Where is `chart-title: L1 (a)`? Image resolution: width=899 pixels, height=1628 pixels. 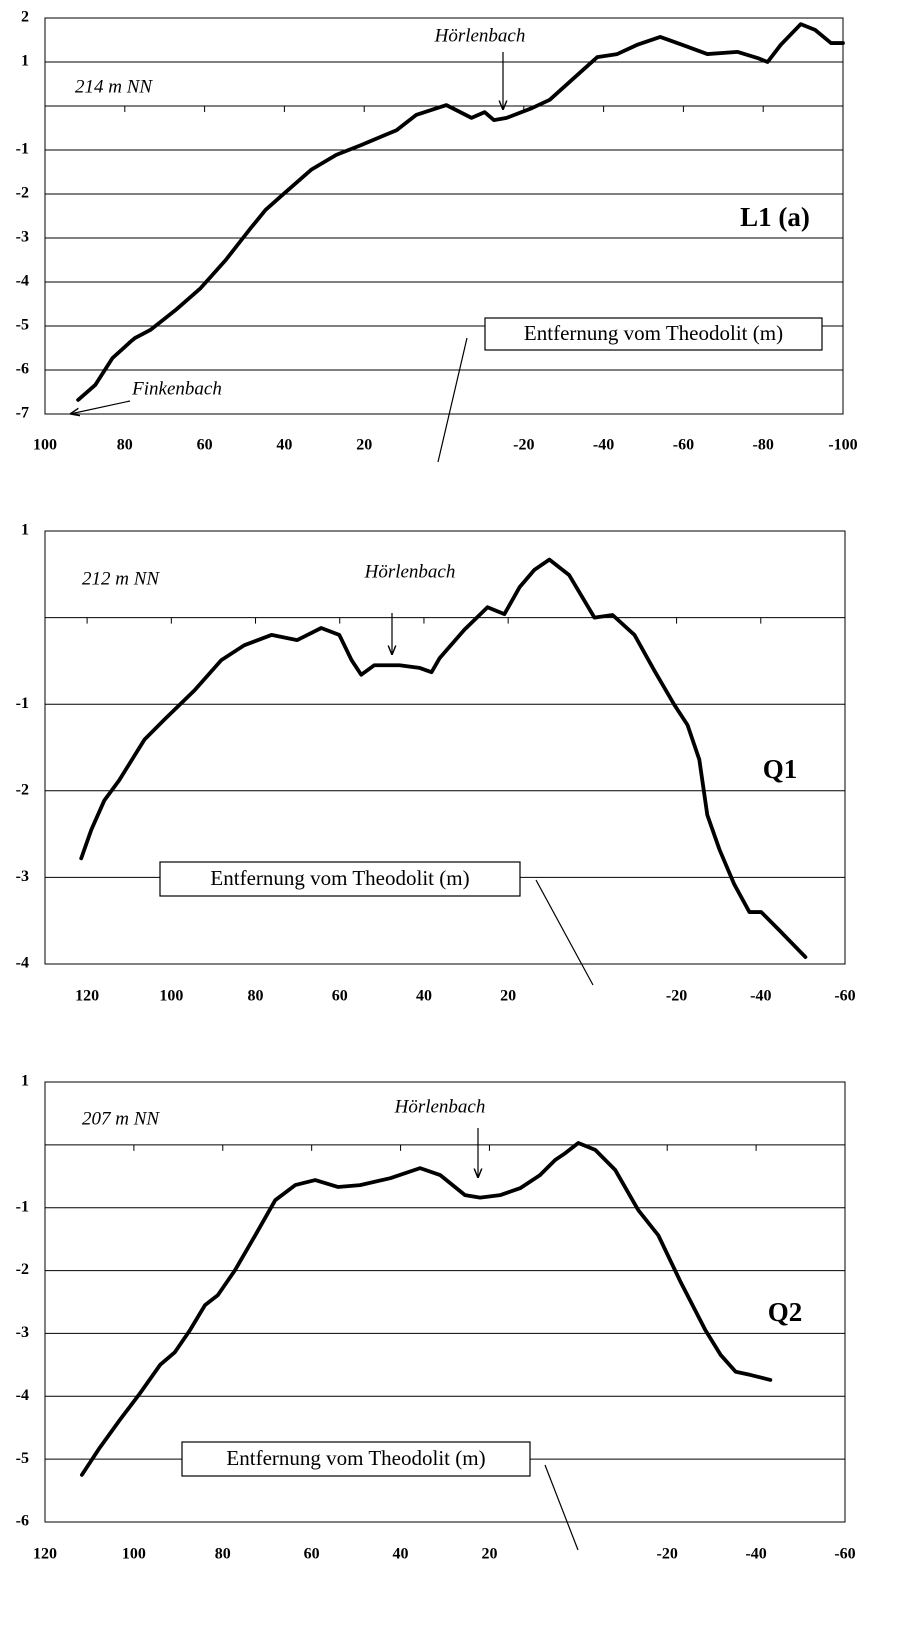
chart-title: L1 (a) is located at coordinates (775, 217).